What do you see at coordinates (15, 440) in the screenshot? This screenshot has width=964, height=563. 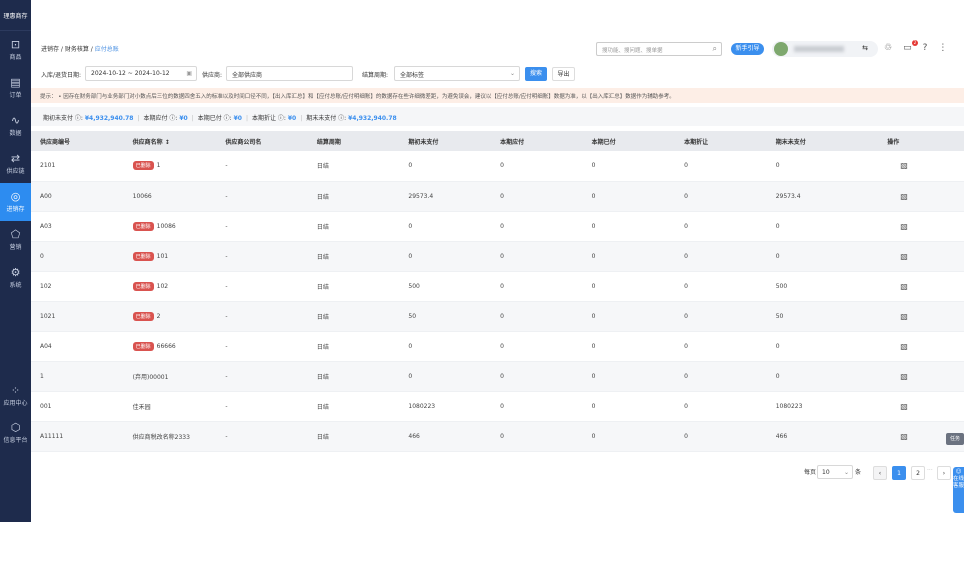 I see `sidebar-item-label: 信息平台` at bounding box center [15, 440].